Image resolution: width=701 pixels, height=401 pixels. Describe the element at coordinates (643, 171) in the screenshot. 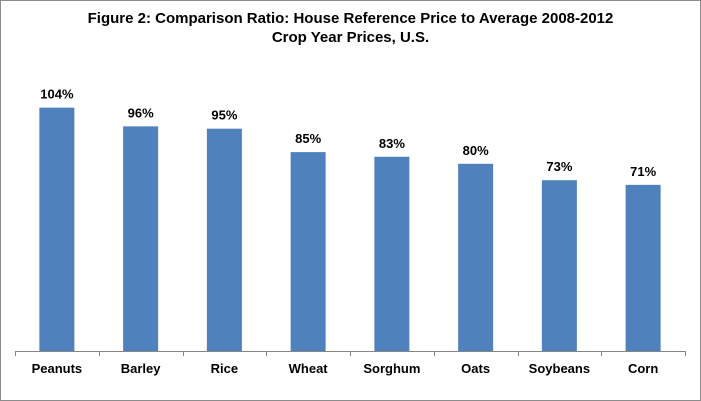

I see `data-label-corn: 71%` at that location.